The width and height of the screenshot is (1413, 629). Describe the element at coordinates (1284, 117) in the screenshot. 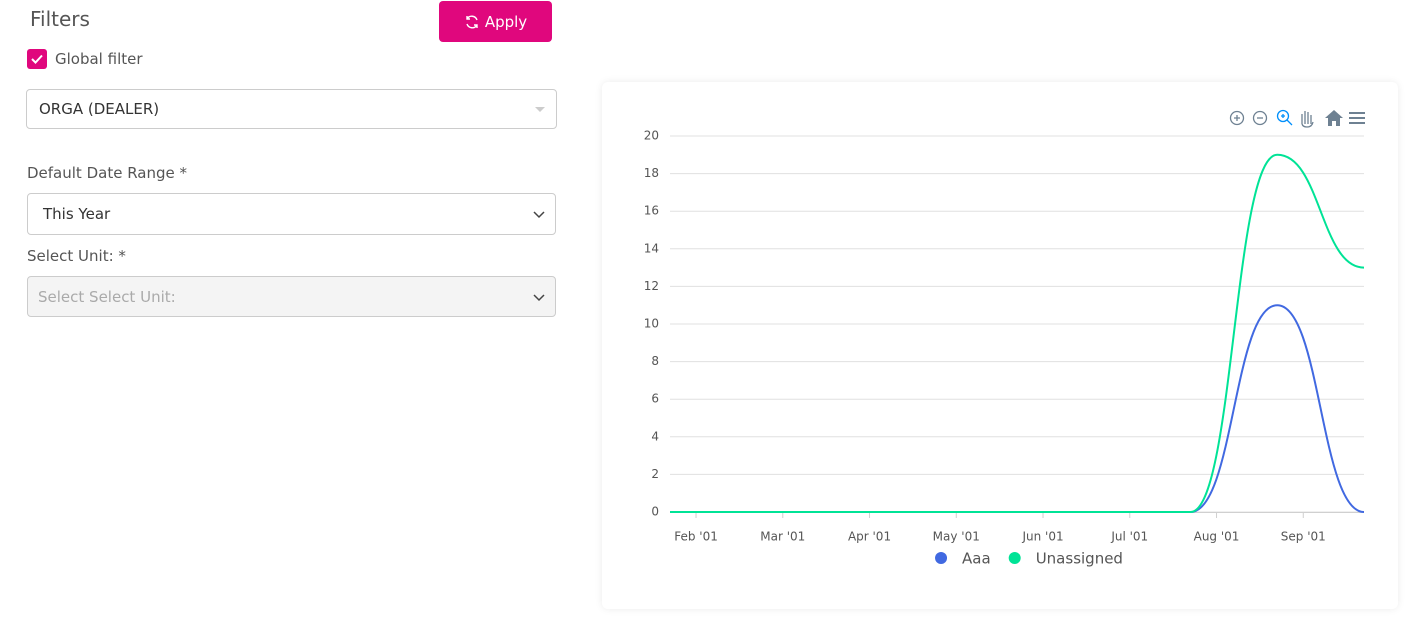

I see `selection-zoom-button` at that location.